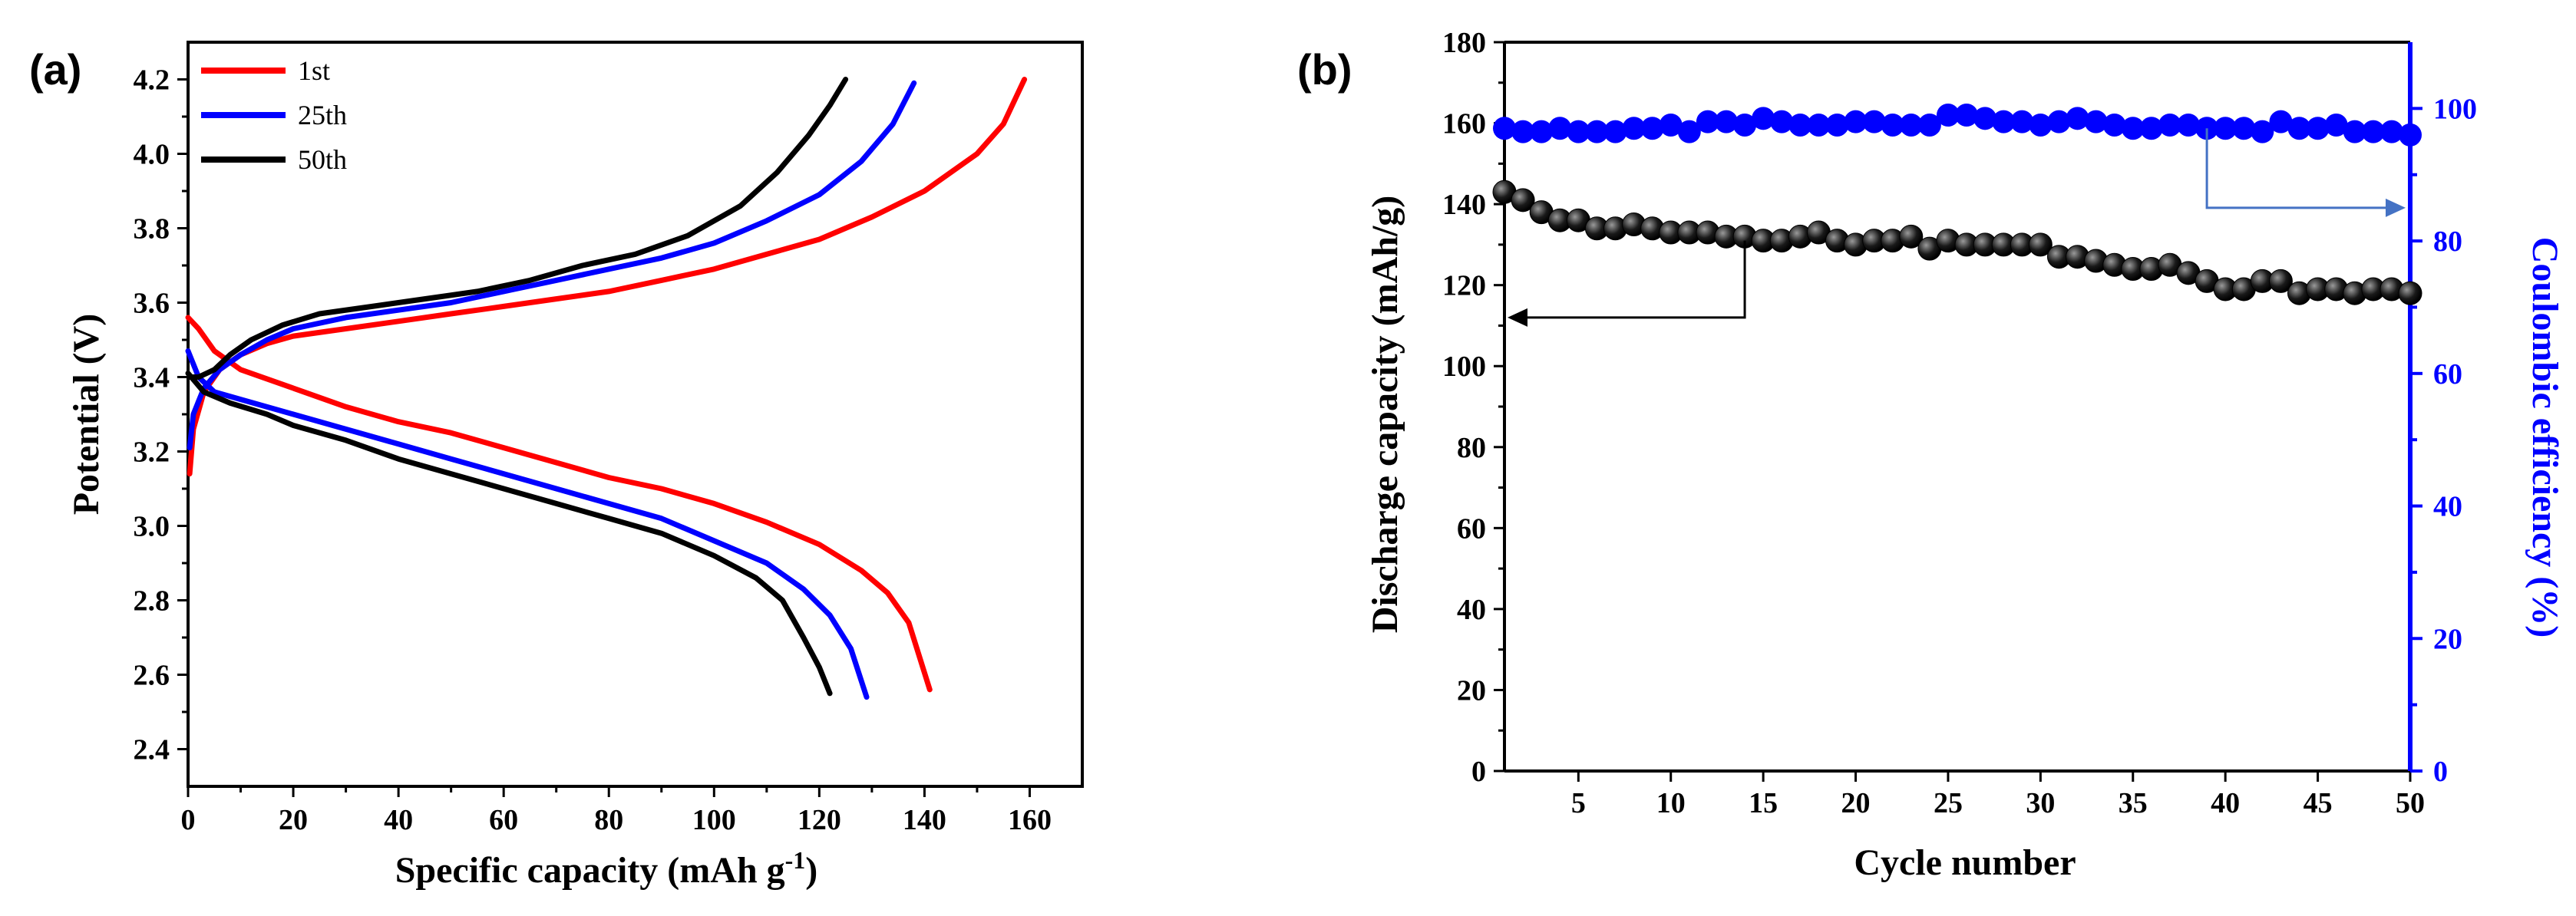 The image size is (2576, 916). Describe the element at coordinates (503, 820) in the screenshot. I see `panel-a-xtick-label: 60` at that location.